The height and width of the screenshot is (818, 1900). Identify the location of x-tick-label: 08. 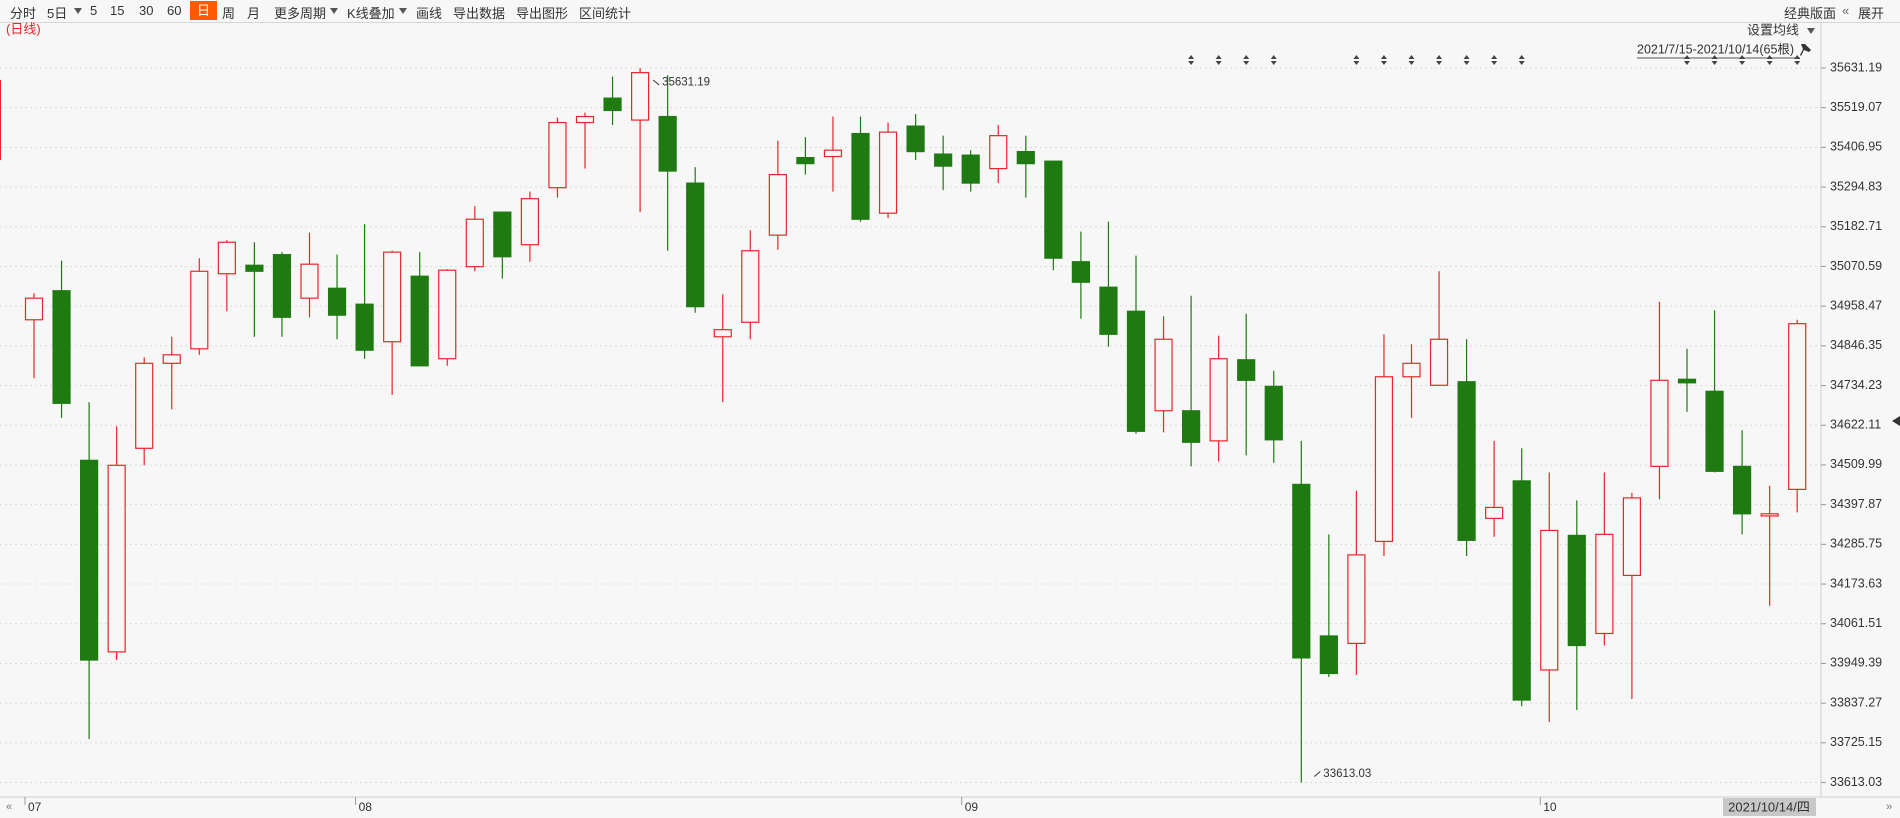
(366, 807).